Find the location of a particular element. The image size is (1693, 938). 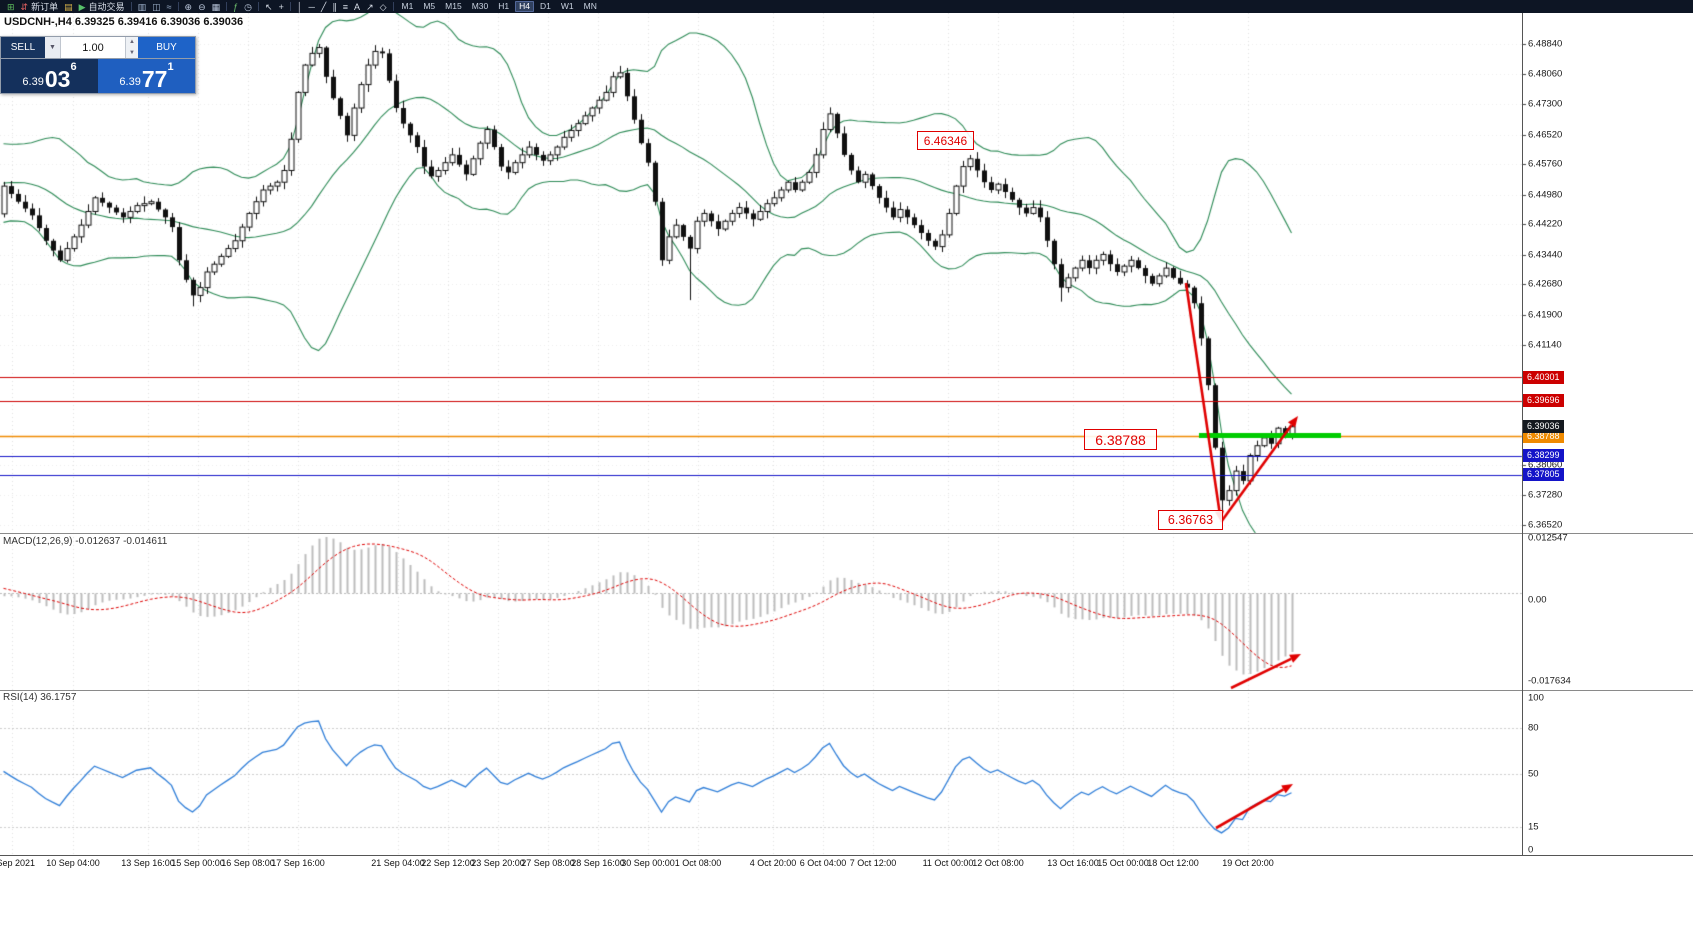

new-order-button-label: 新订单 is located at coordinates (45, 6).